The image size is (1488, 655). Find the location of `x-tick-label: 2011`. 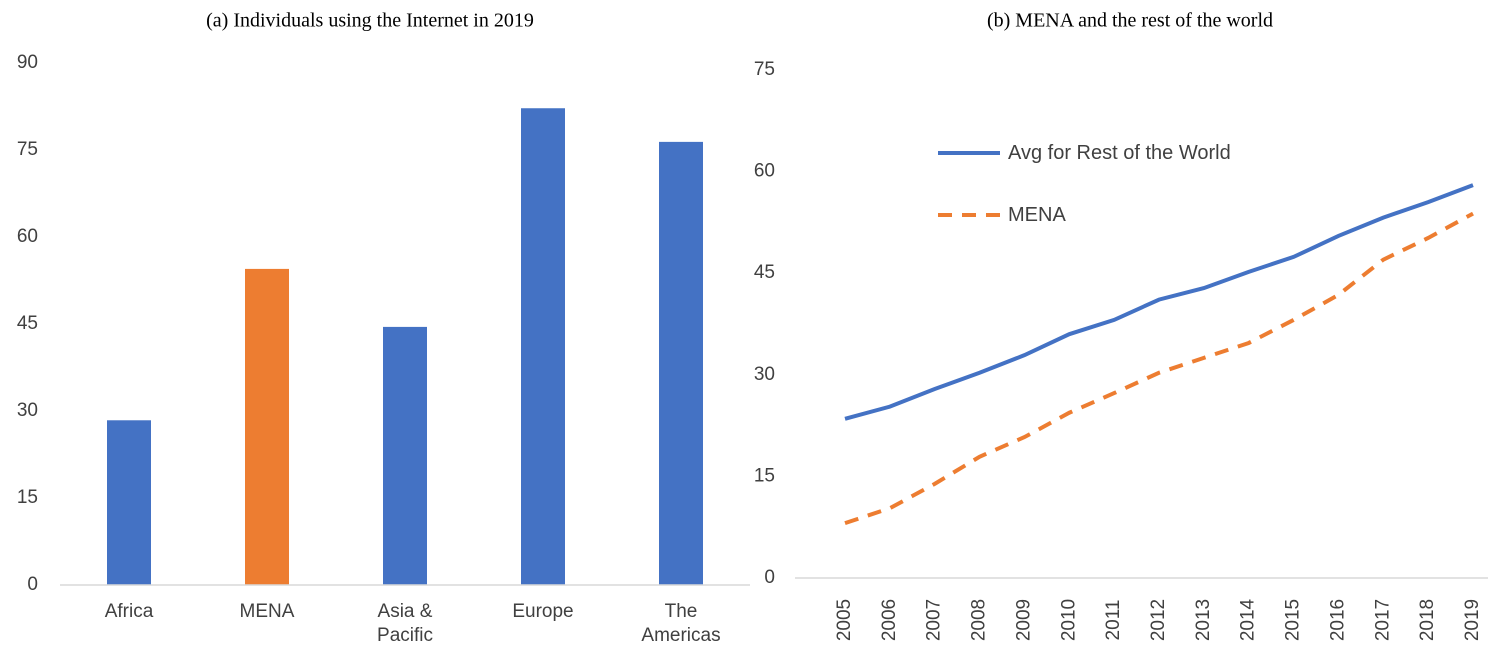

x-tick-label: 2011 is located at coordinates (1113, 620).